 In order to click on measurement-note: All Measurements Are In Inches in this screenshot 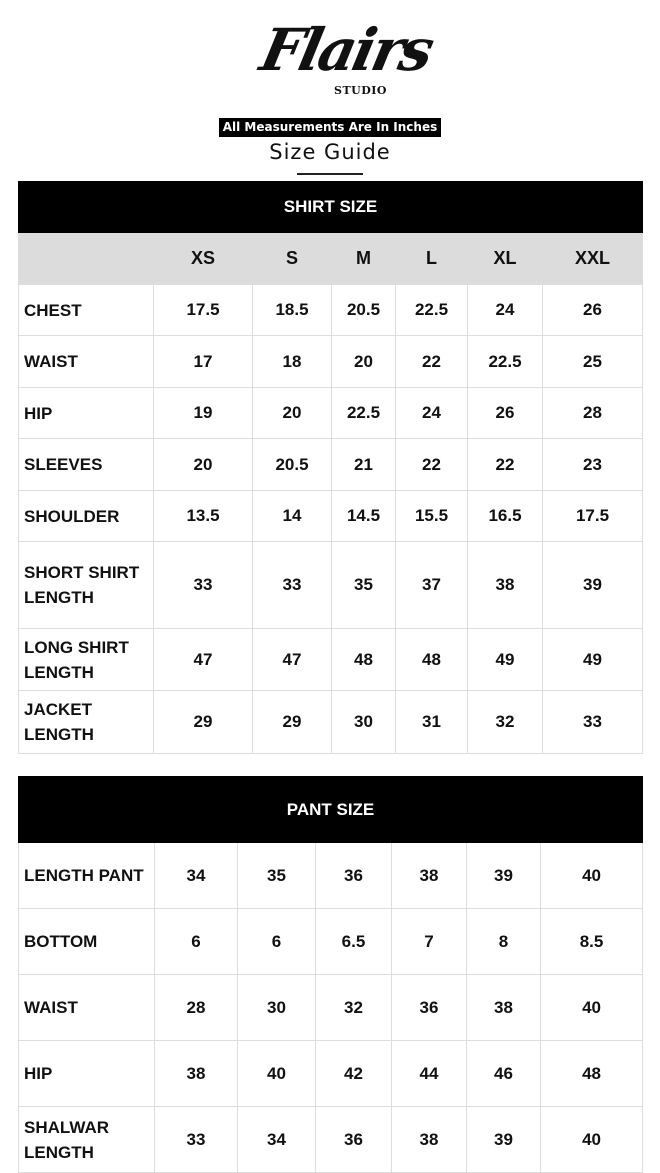, I will do `click(330, 127)`.